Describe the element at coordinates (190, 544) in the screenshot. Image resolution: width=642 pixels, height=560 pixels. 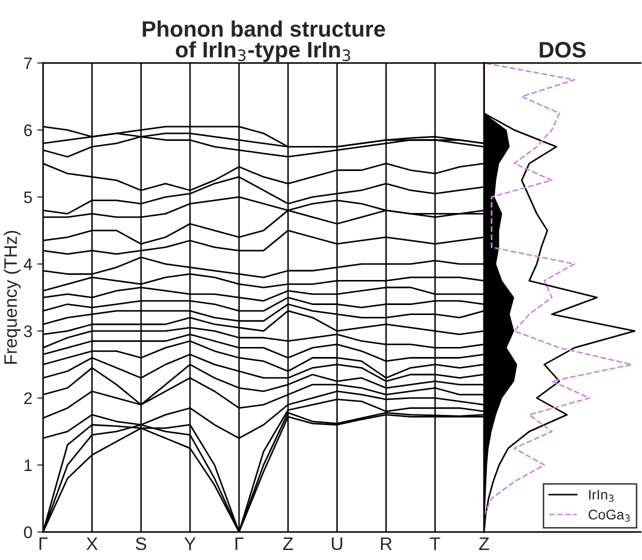
I see `x-tick-label: Y` at that location.